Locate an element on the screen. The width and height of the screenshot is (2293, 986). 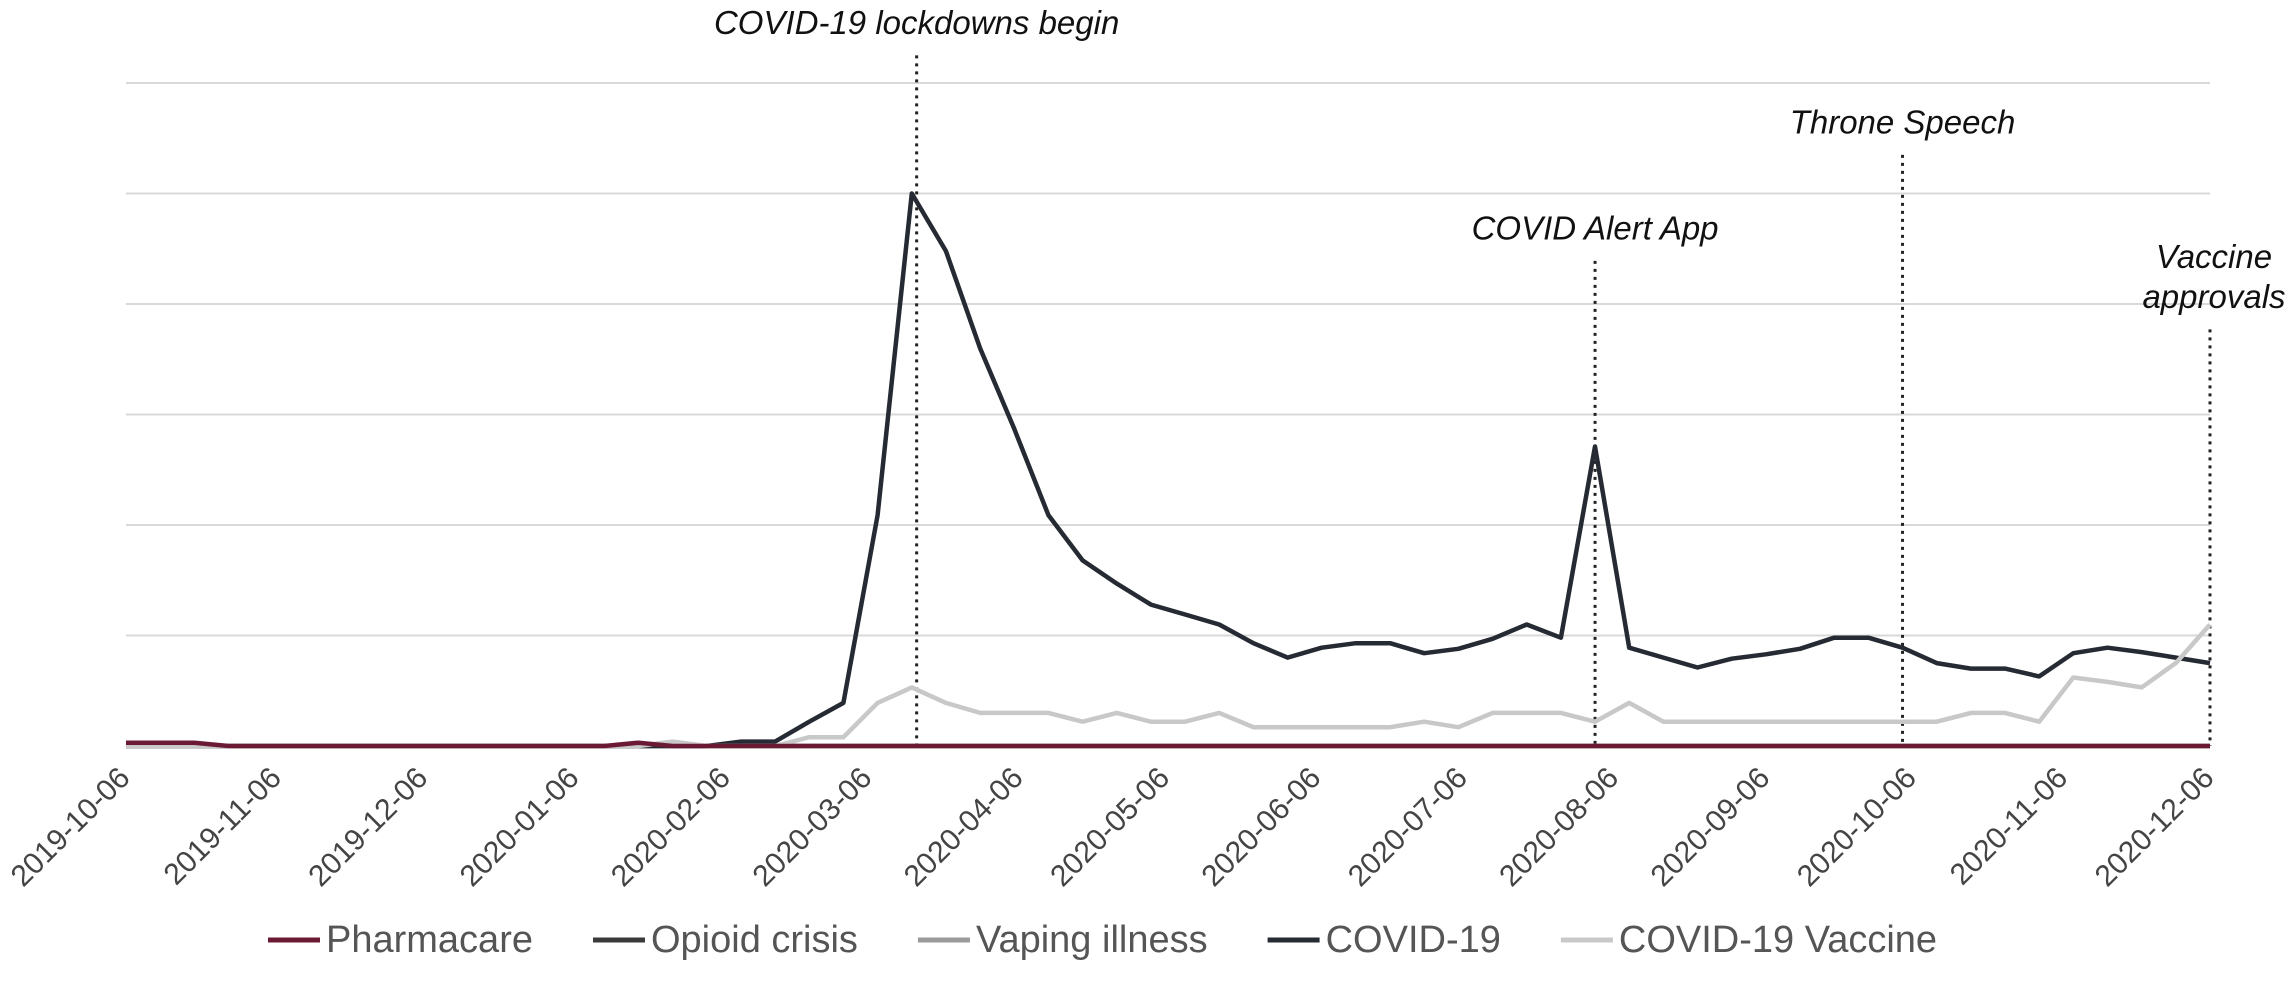
x-tick-label: 2020-08-06 is located at coordinates (1559, 827).